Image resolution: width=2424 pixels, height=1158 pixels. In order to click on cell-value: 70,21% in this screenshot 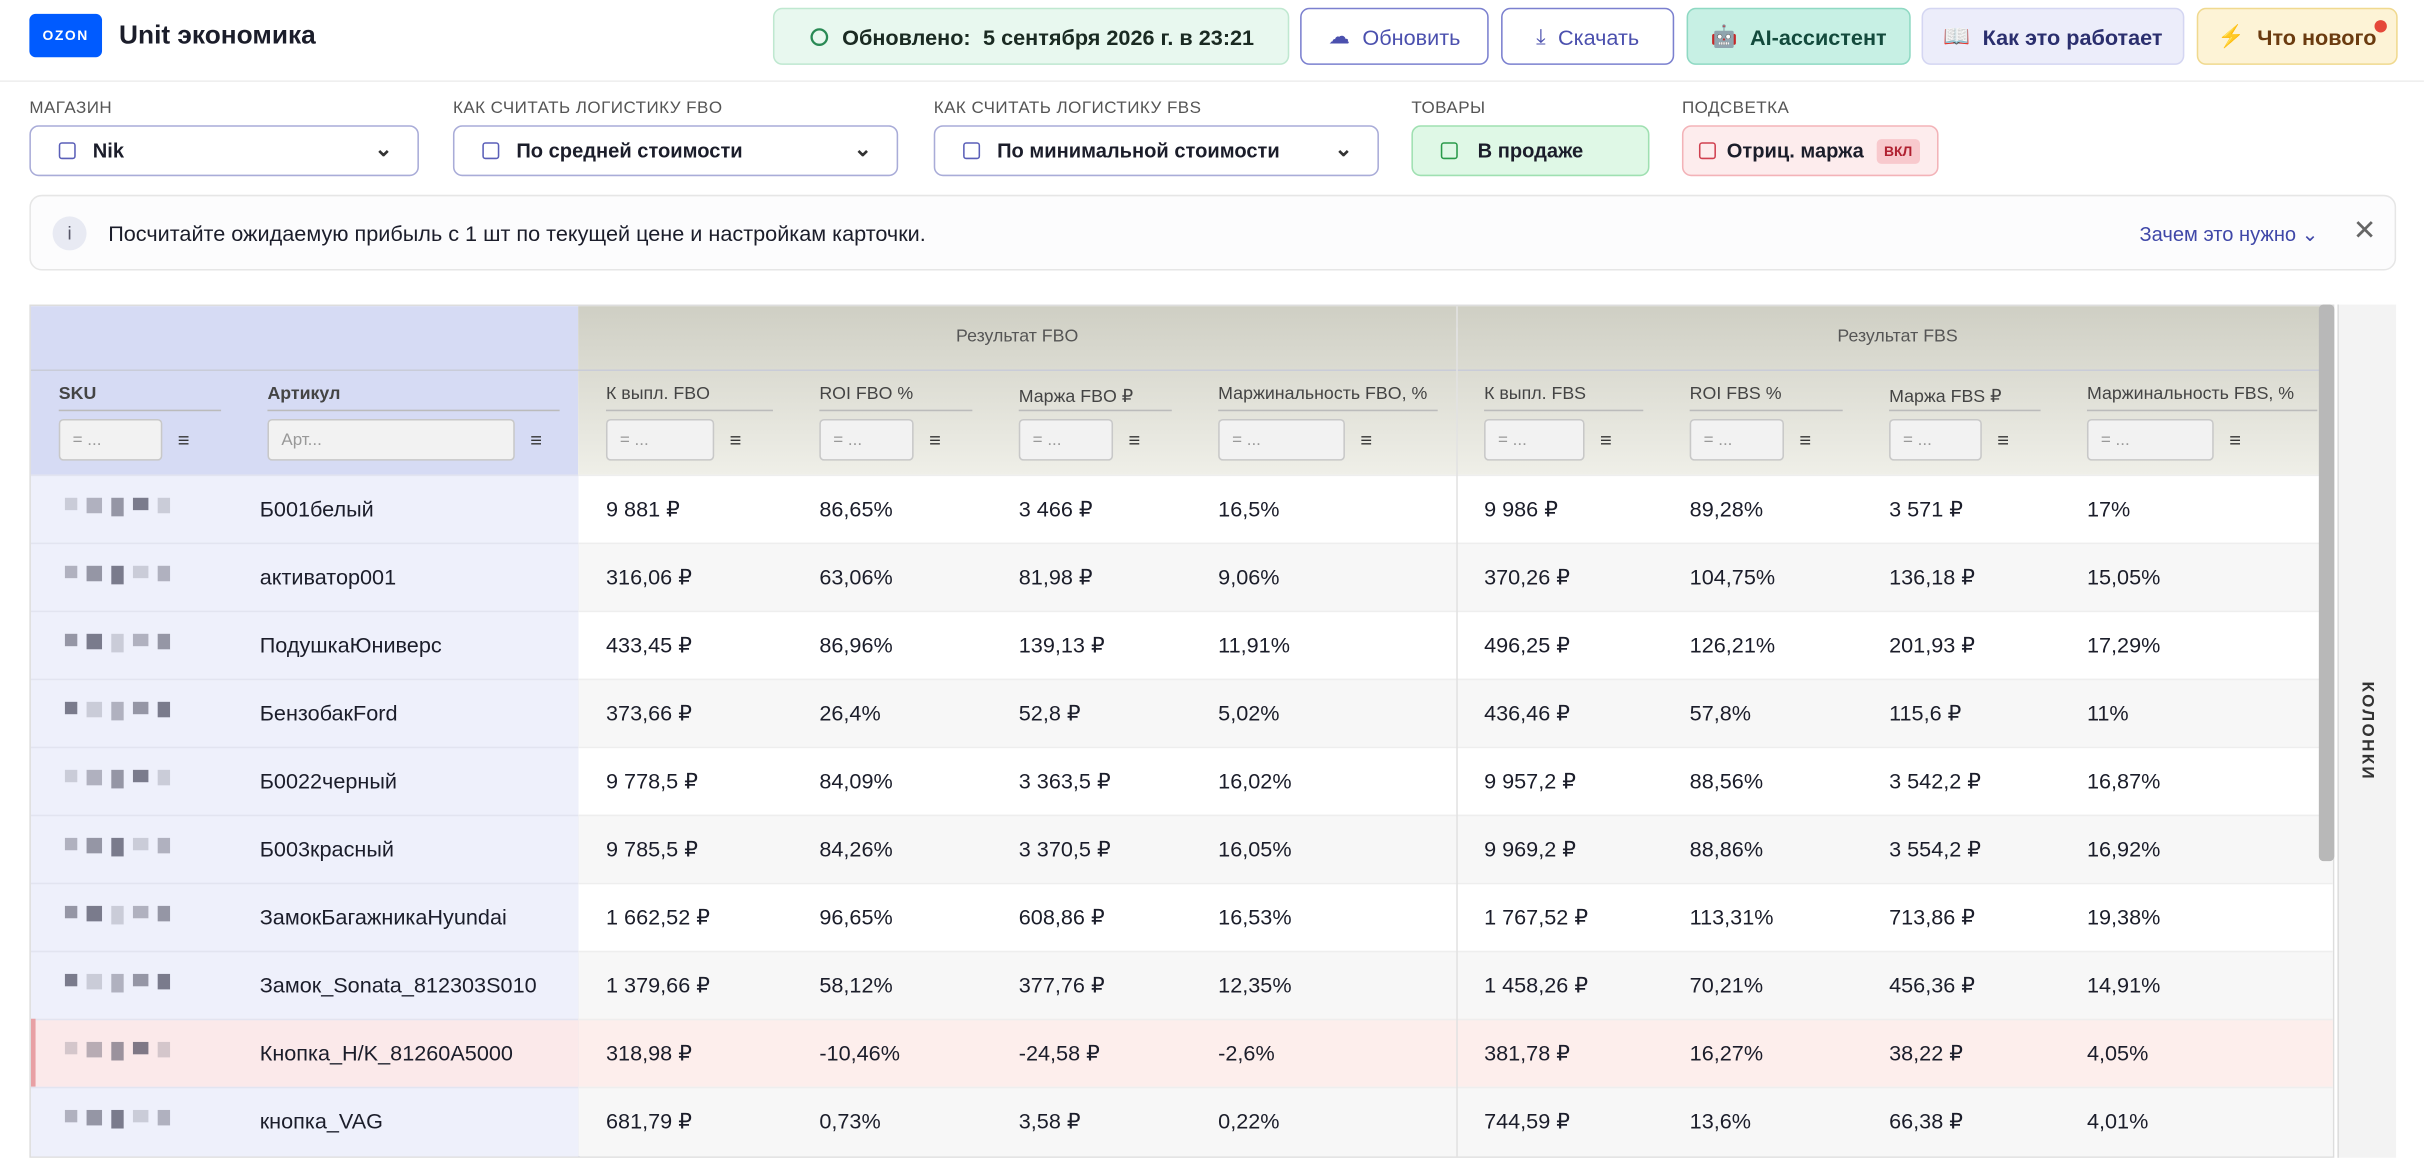, I will do `click(1726, 985)`.